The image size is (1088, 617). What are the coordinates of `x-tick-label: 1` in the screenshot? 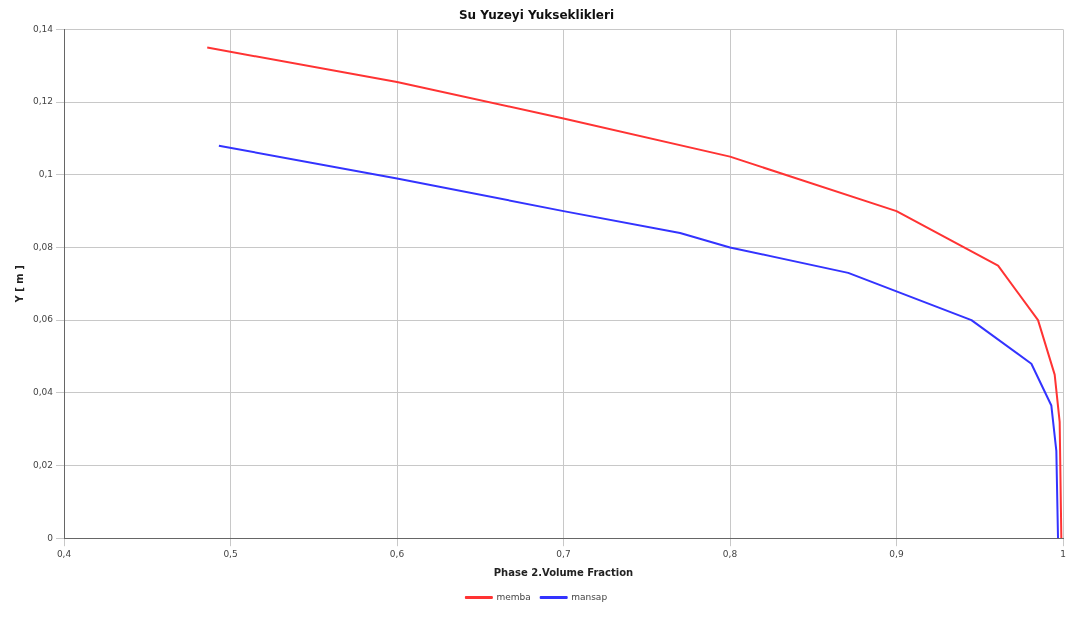 It's located at (1063, 553).